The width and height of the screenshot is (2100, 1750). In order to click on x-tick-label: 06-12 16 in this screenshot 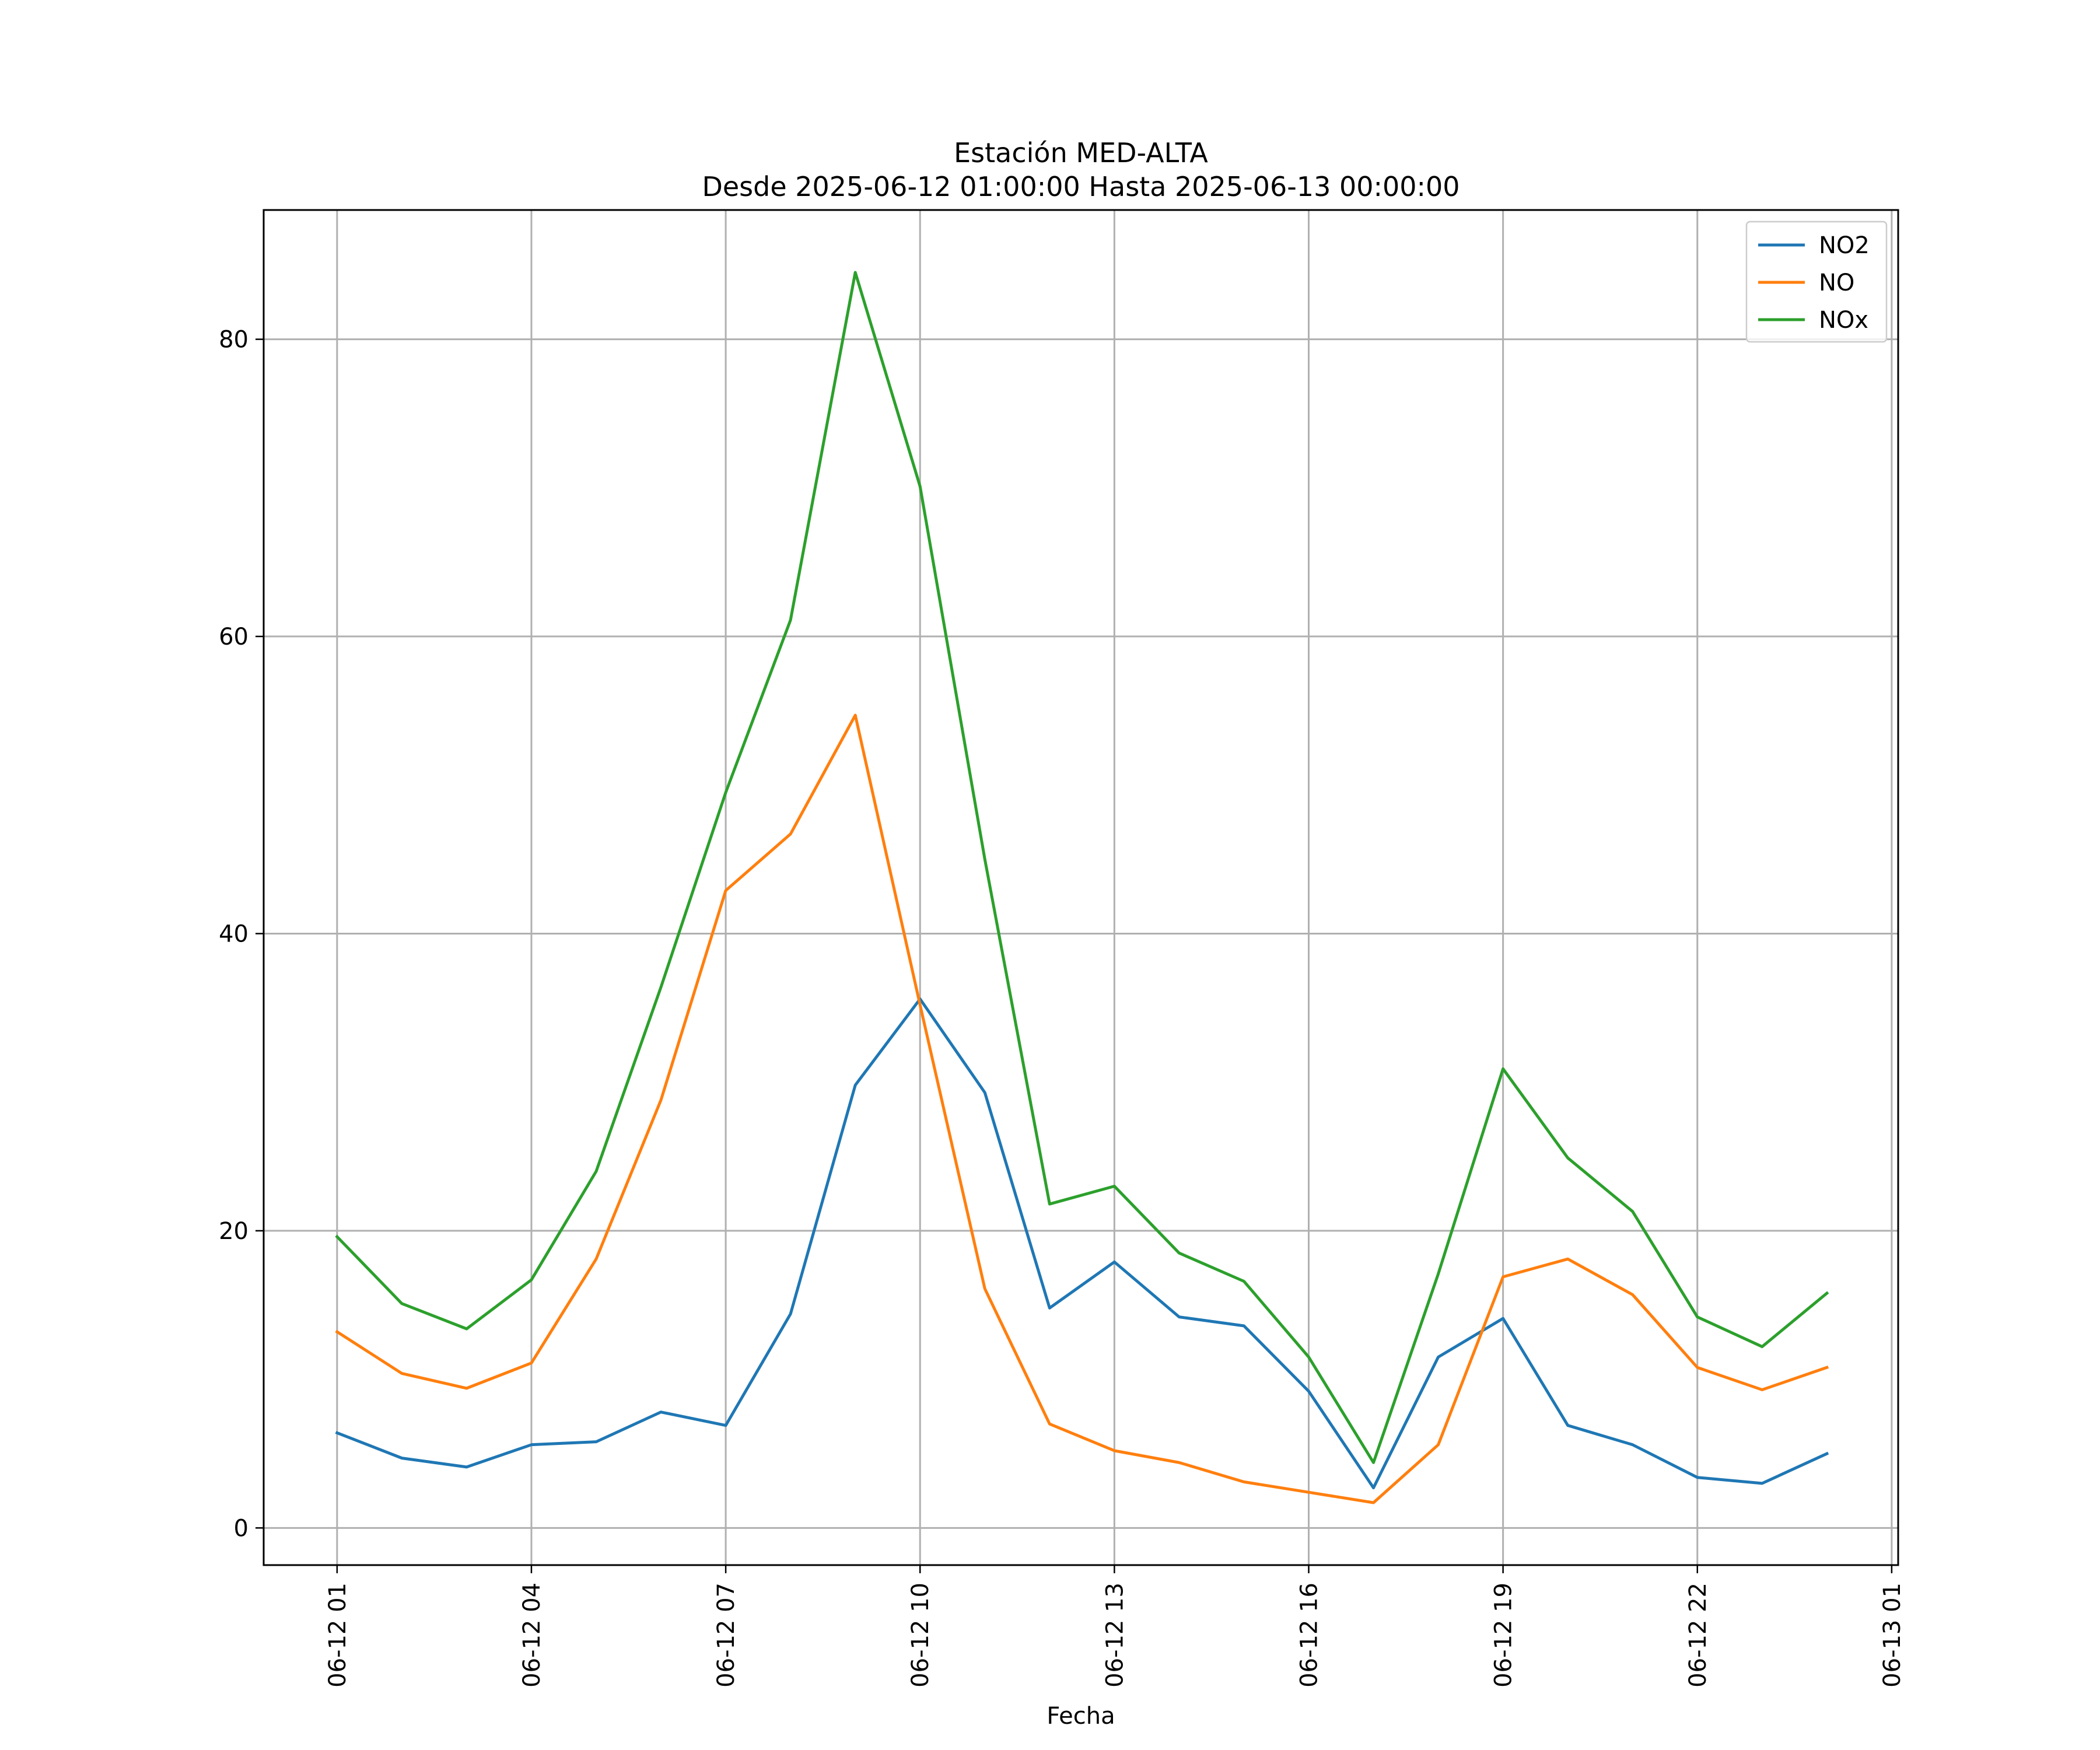, I will do `click(1309, 1636)`.